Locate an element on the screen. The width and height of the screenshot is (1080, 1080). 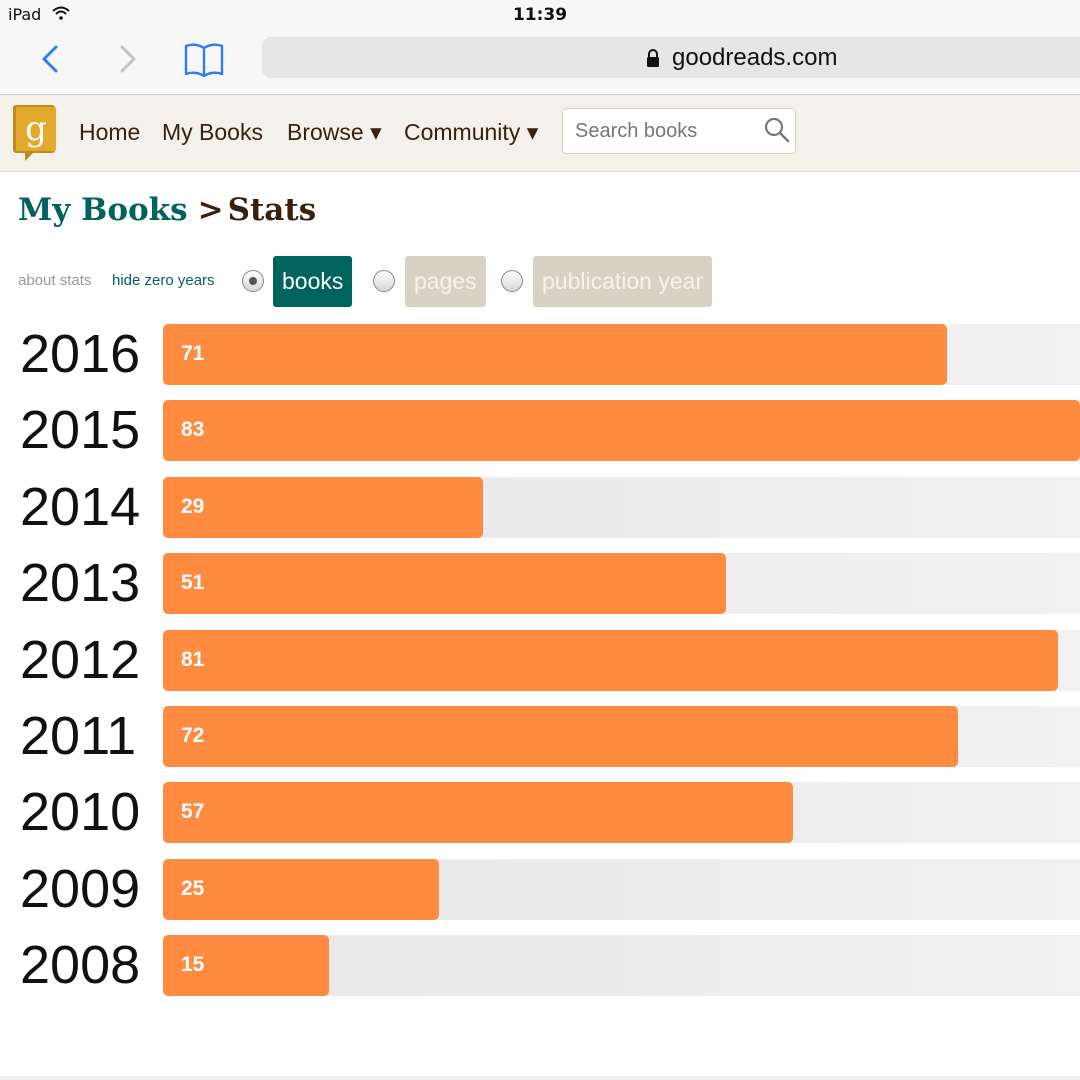
breadcrumb: My Books > Stats is located at coordinates (167, 210).